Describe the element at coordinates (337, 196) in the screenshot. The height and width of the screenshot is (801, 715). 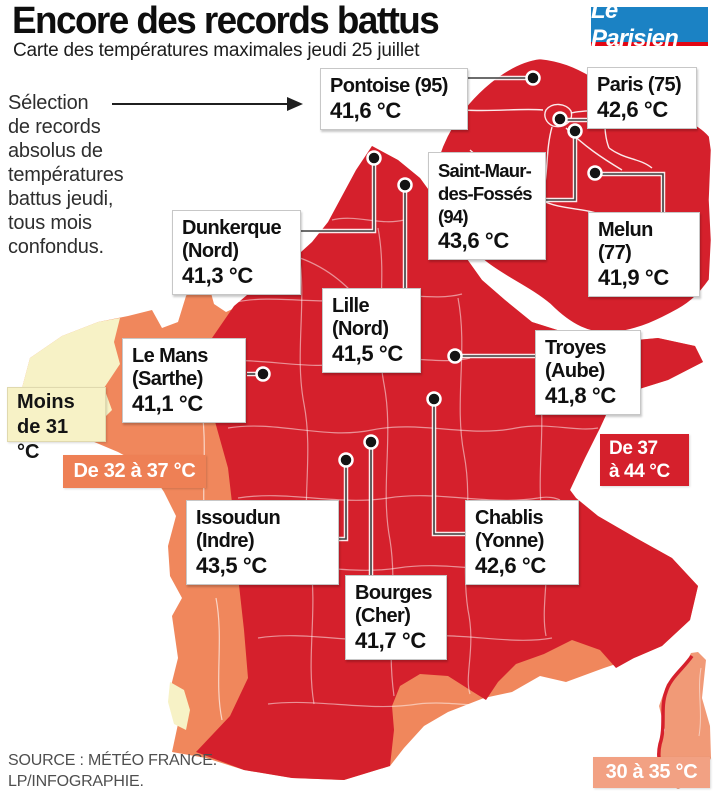
I see `connector-dunkerque` at that location.